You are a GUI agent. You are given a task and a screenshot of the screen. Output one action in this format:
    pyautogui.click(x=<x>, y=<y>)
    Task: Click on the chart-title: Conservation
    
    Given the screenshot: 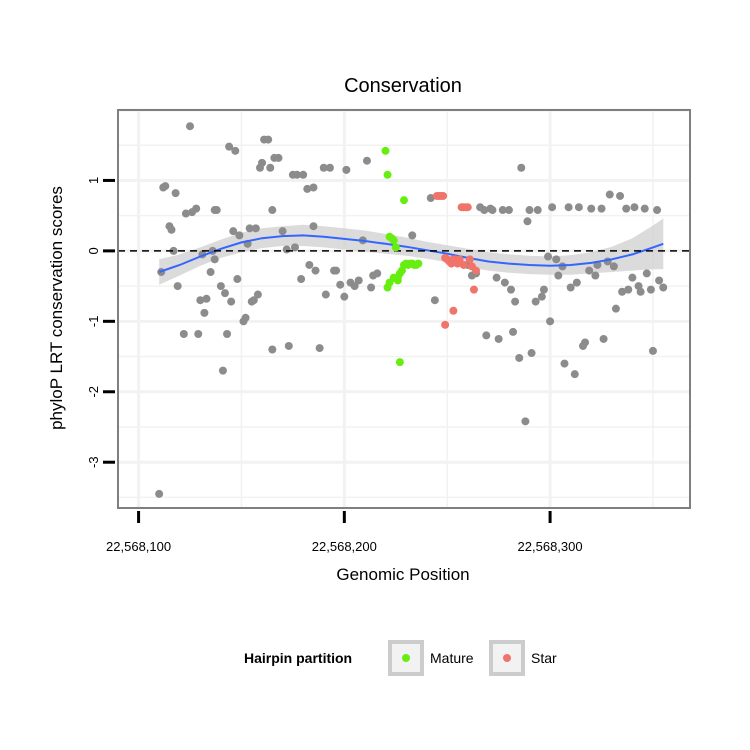 What is the action you would take?
    pyautogui.click(x=403, y=86)
    